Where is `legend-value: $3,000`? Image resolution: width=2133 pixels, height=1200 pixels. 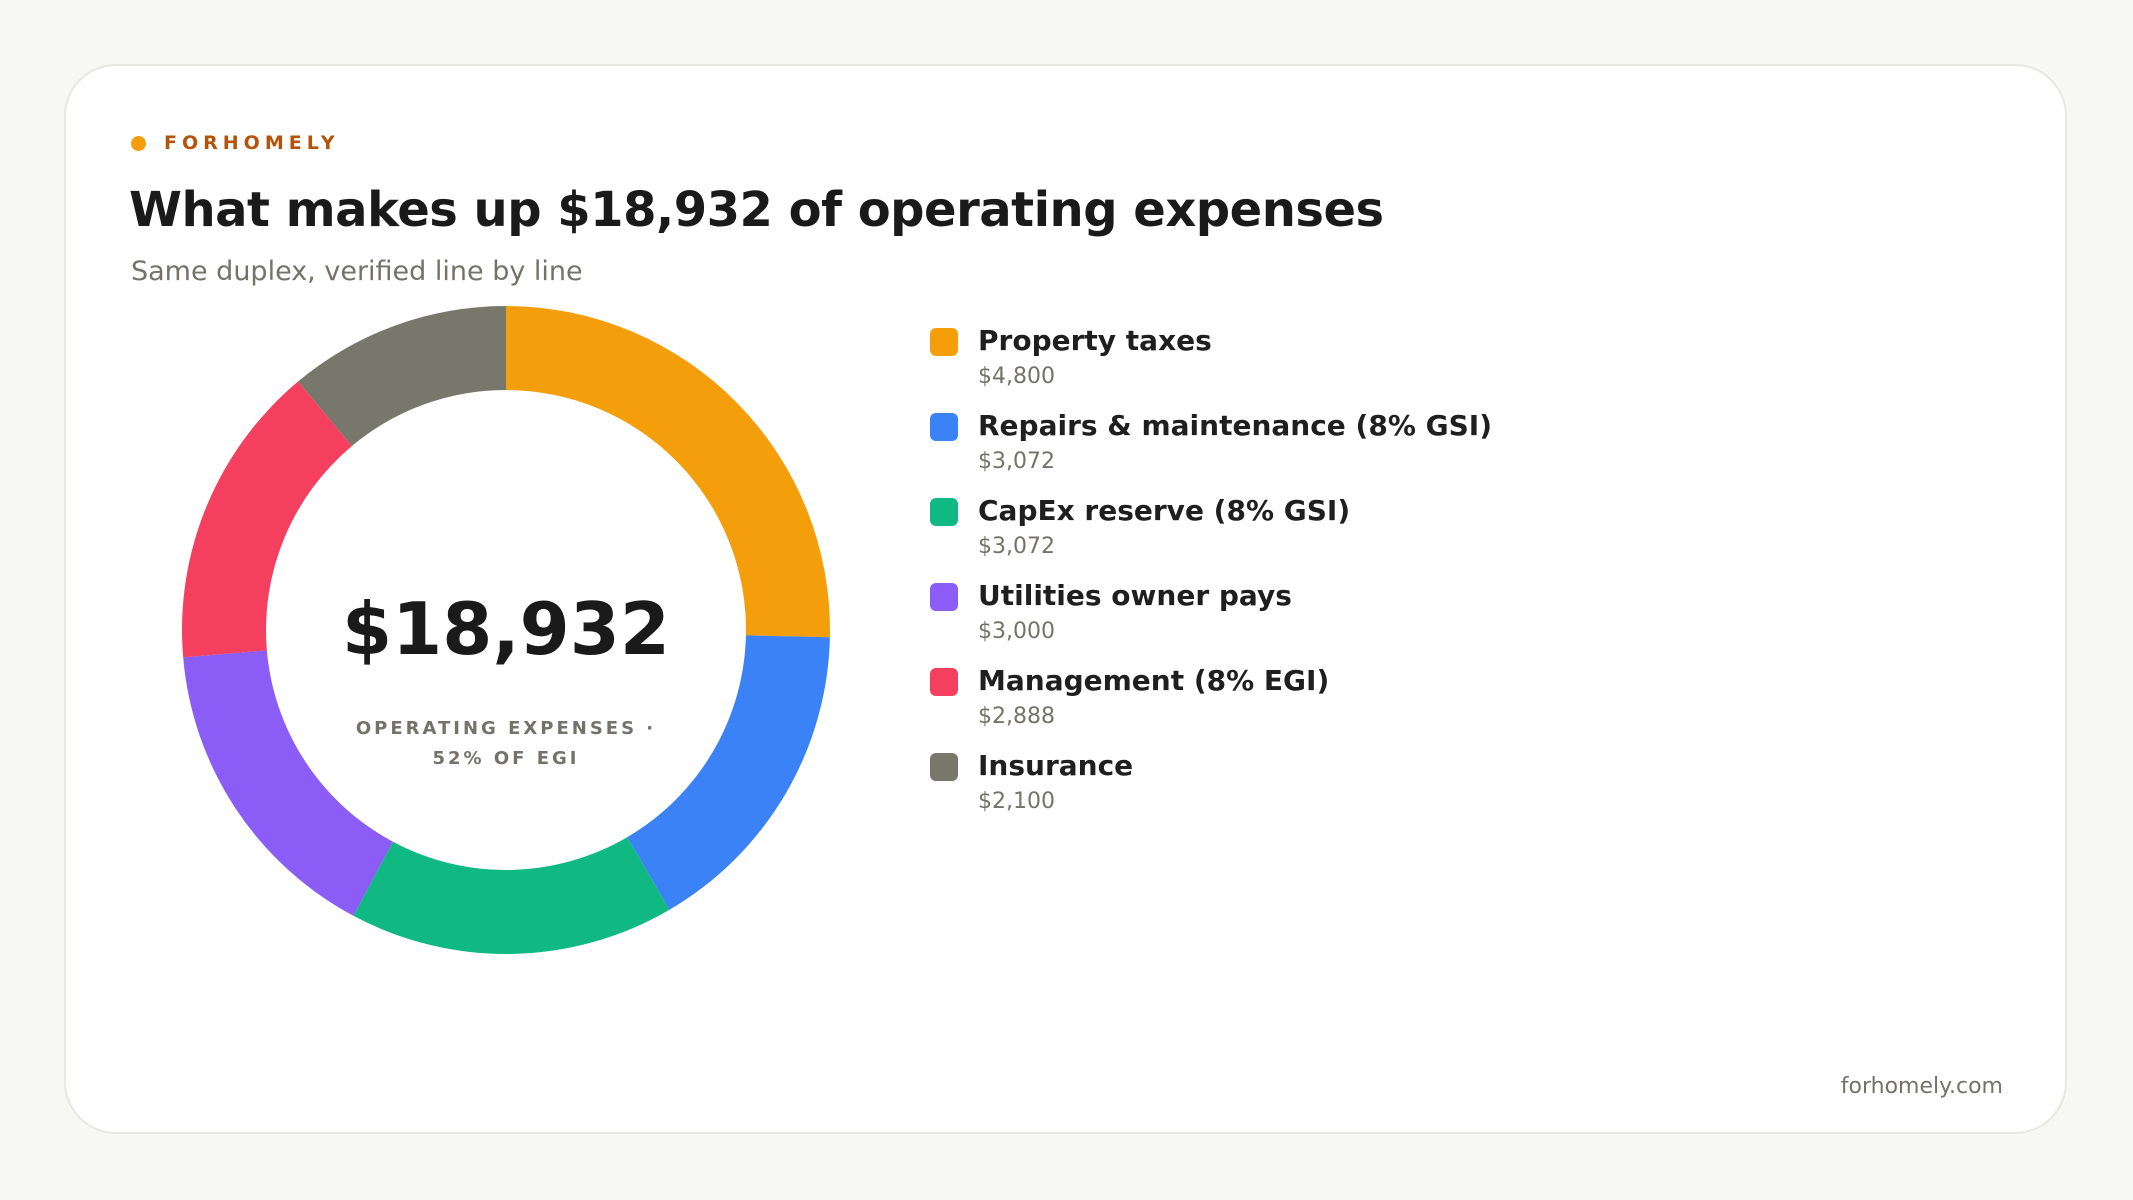
legend-value: $3,000 is located at coordinates (1016, 631).